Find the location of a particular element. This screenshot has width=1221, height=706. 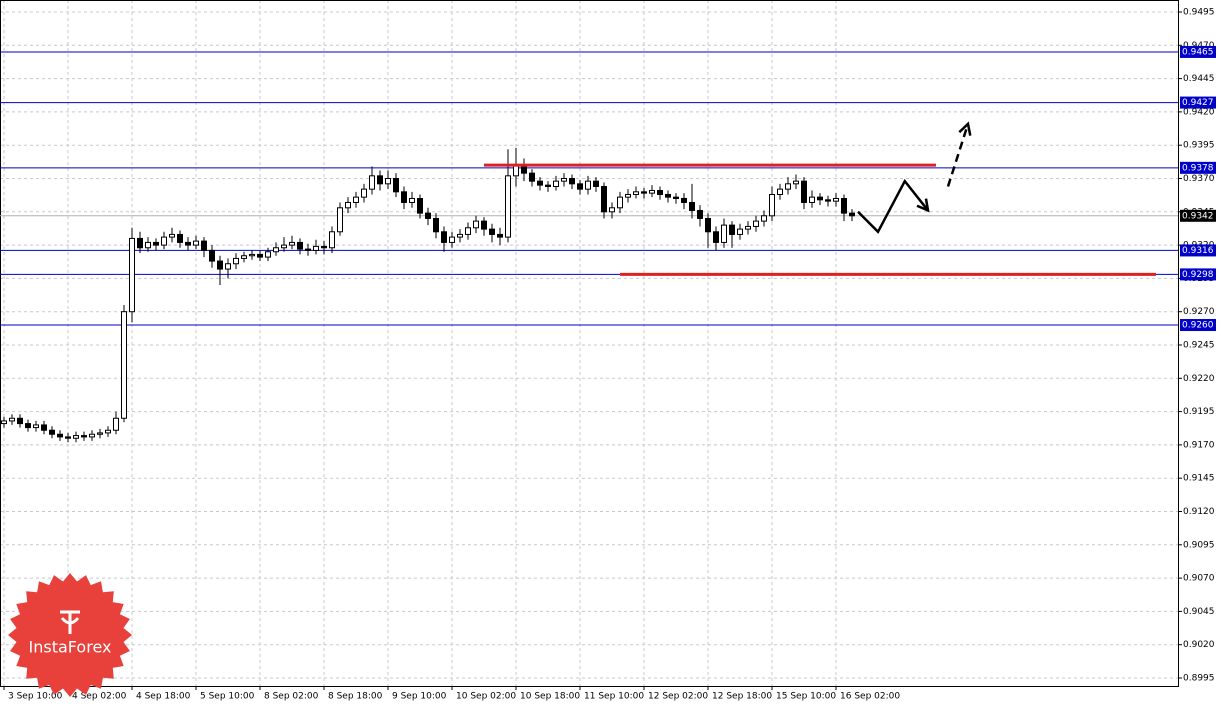

x-tick-label: 10 Sep 02:00 is located at coordinates (486, 697).